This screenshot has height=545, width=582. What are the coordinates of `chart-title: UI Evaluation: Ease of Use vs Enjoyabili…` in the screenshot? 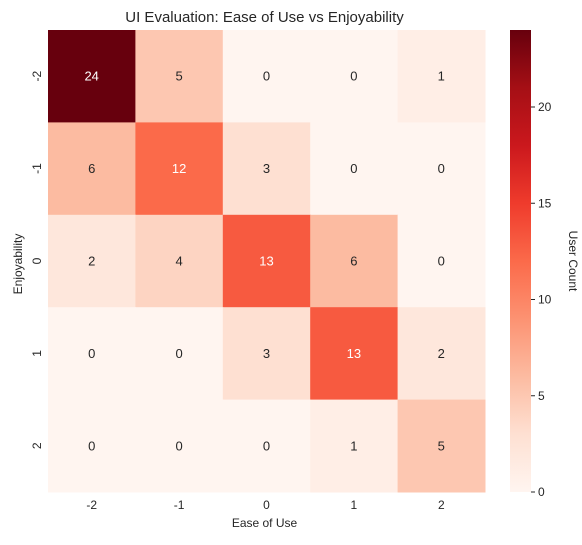 It's located at (264, 17).